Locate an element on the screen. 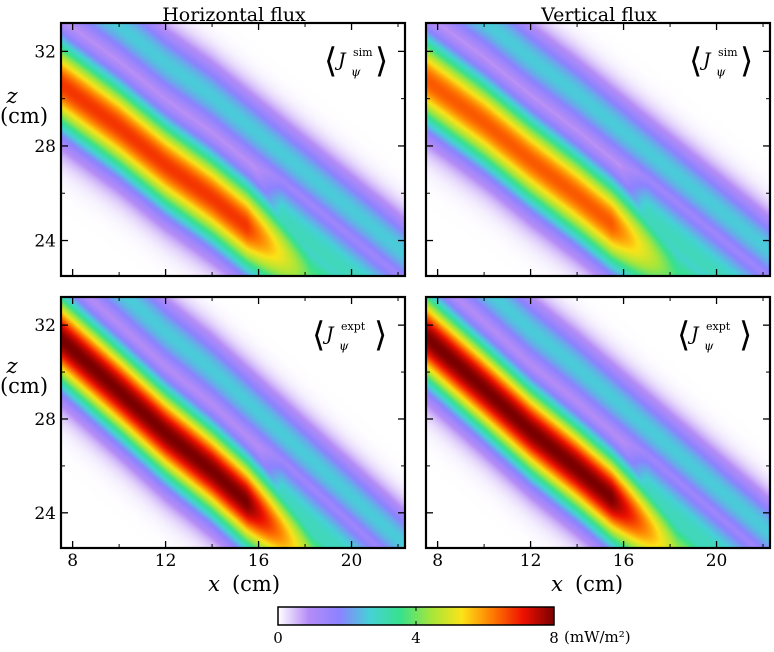 This screenshot has width=774, height=652. x-axis-symbol-right: x is located at coordinates (557, 584).